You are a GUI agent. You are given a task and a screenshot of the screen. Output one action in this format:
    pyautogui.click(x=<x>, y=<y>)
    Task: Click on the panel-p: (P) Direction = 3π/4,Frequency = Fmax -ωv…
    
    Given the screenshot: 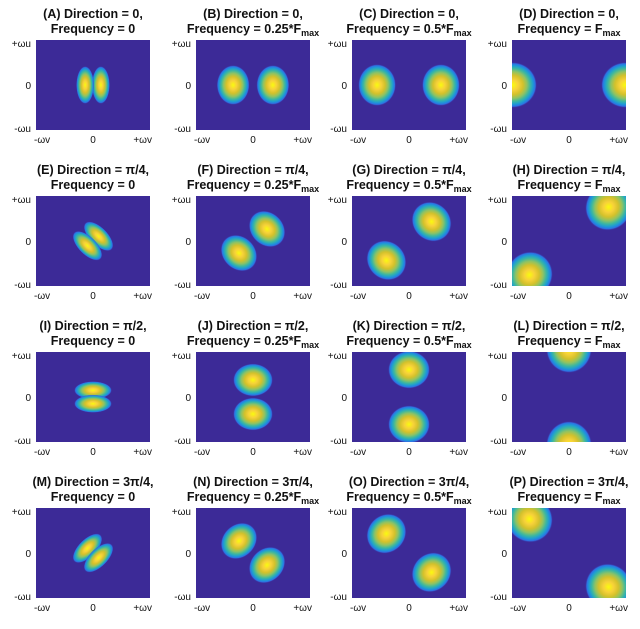 What is the action you would take?
    pyautogui.click(x=558, y=544)
    